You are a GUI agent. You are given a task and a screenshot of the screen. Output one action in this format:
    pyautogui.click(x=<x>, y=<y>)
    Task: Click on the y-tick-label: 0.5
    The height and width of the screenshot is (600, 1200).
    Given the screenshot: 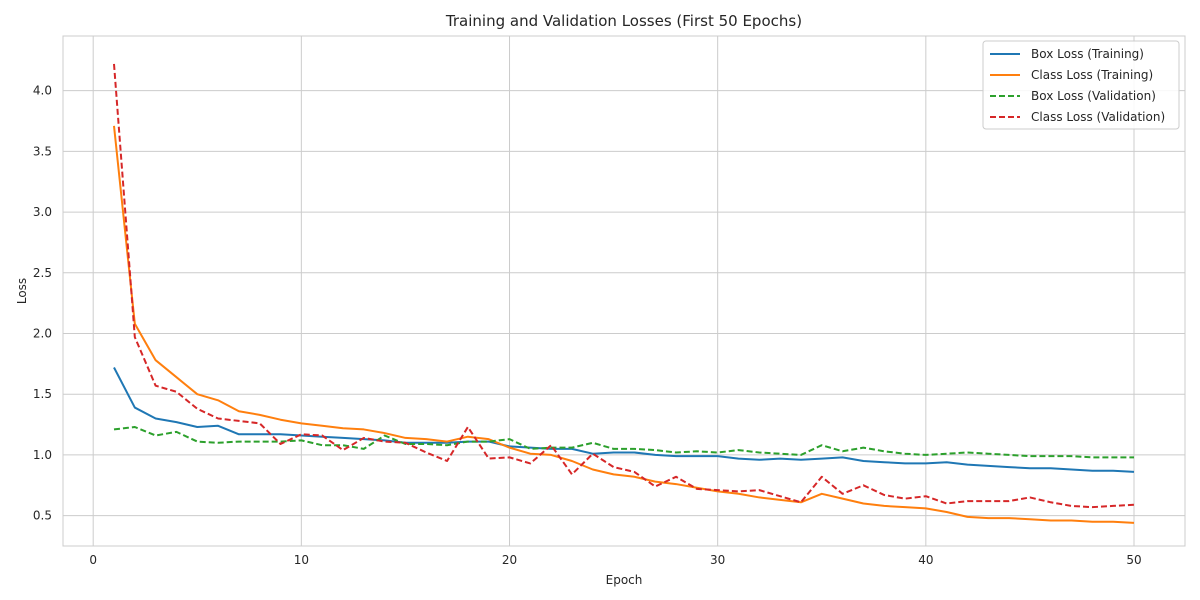 What is the action you would take?
    pyautogui.click(x=42, y=516)
    